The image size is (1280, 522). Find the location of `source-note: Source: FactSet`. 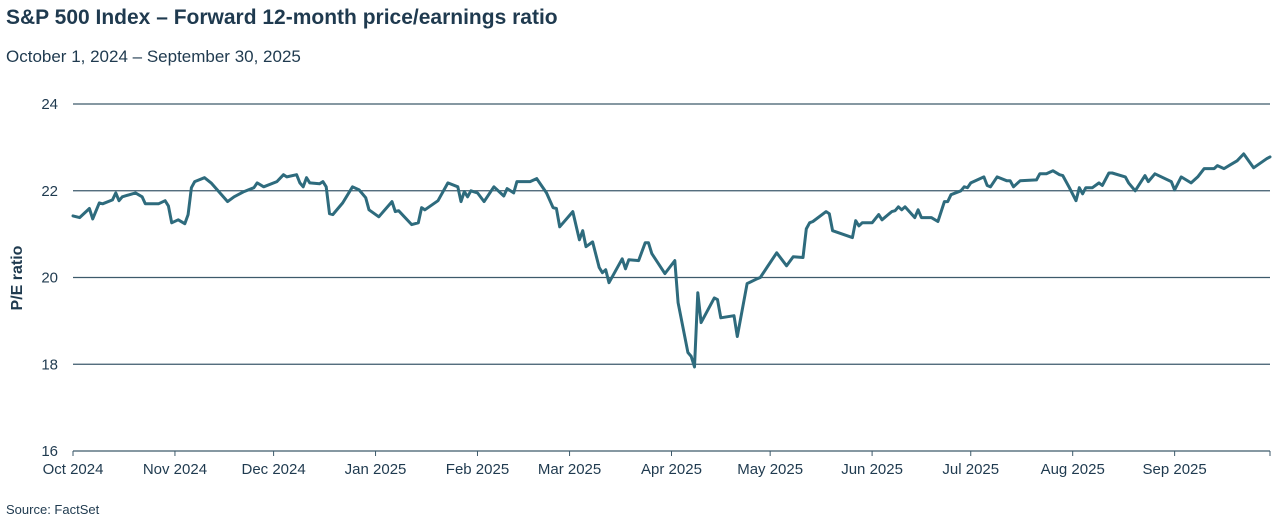

source-note: Source: FactSet is located at coordinates (53, 509).